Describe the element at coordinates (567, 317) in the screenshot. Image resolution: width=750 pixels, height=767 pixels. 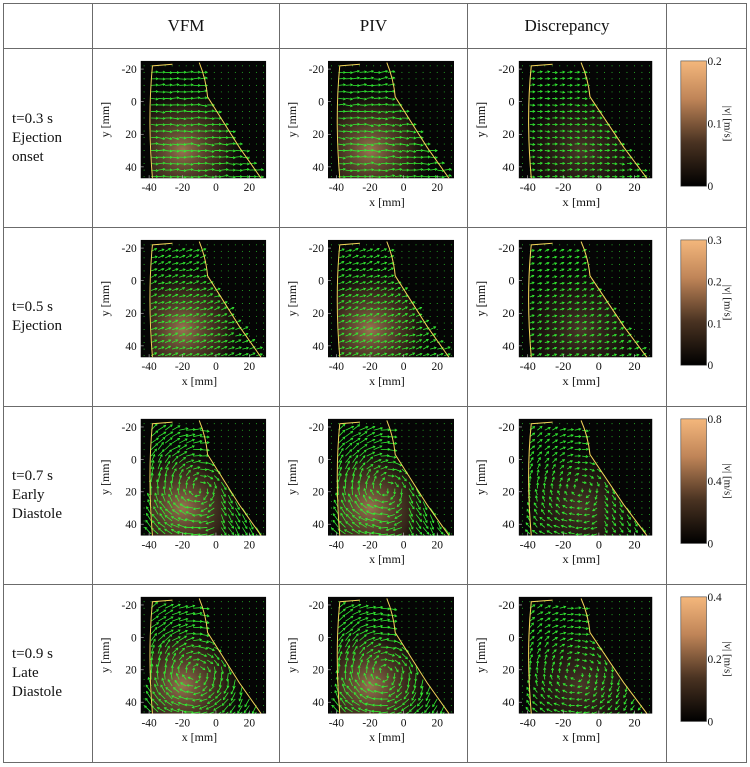
I see `velocity-field-plot: -40 -20 0 20 -20 0 20 40 y [mm] x [mm]` at that location.